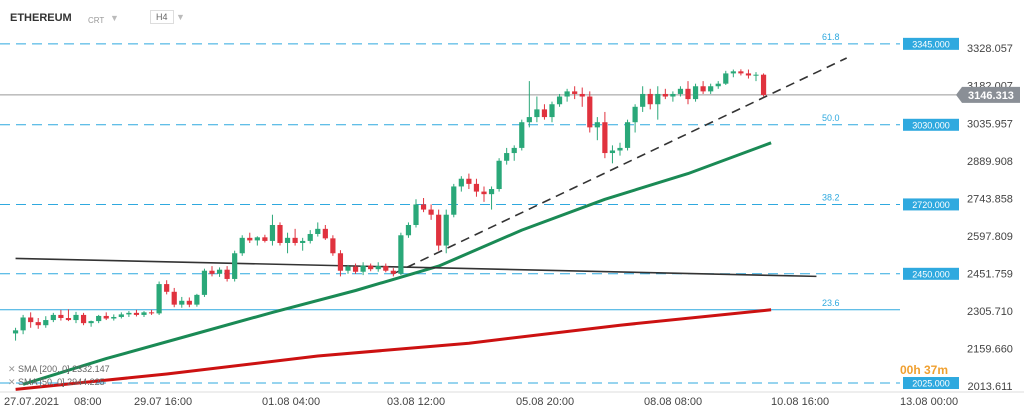  I want to click on fib-ratio-label: 61.8, so click(831, 37).